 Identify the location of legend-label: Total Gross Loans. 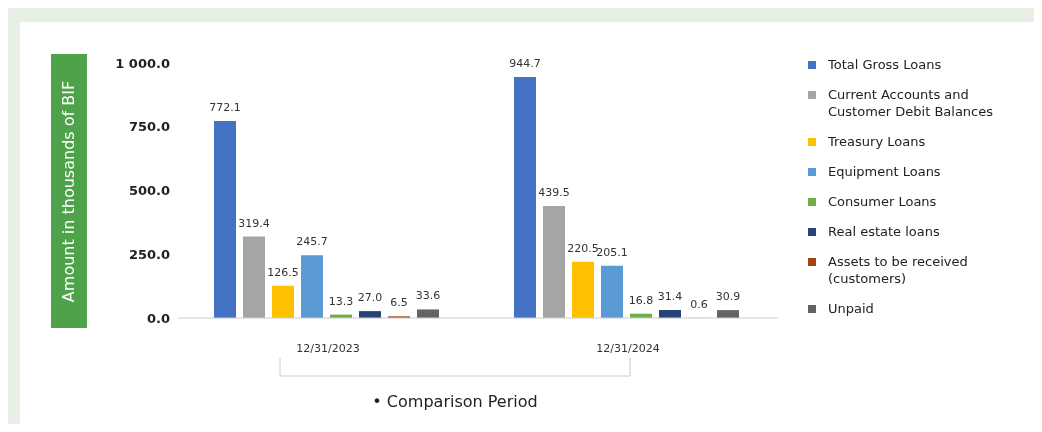
(885, 64).